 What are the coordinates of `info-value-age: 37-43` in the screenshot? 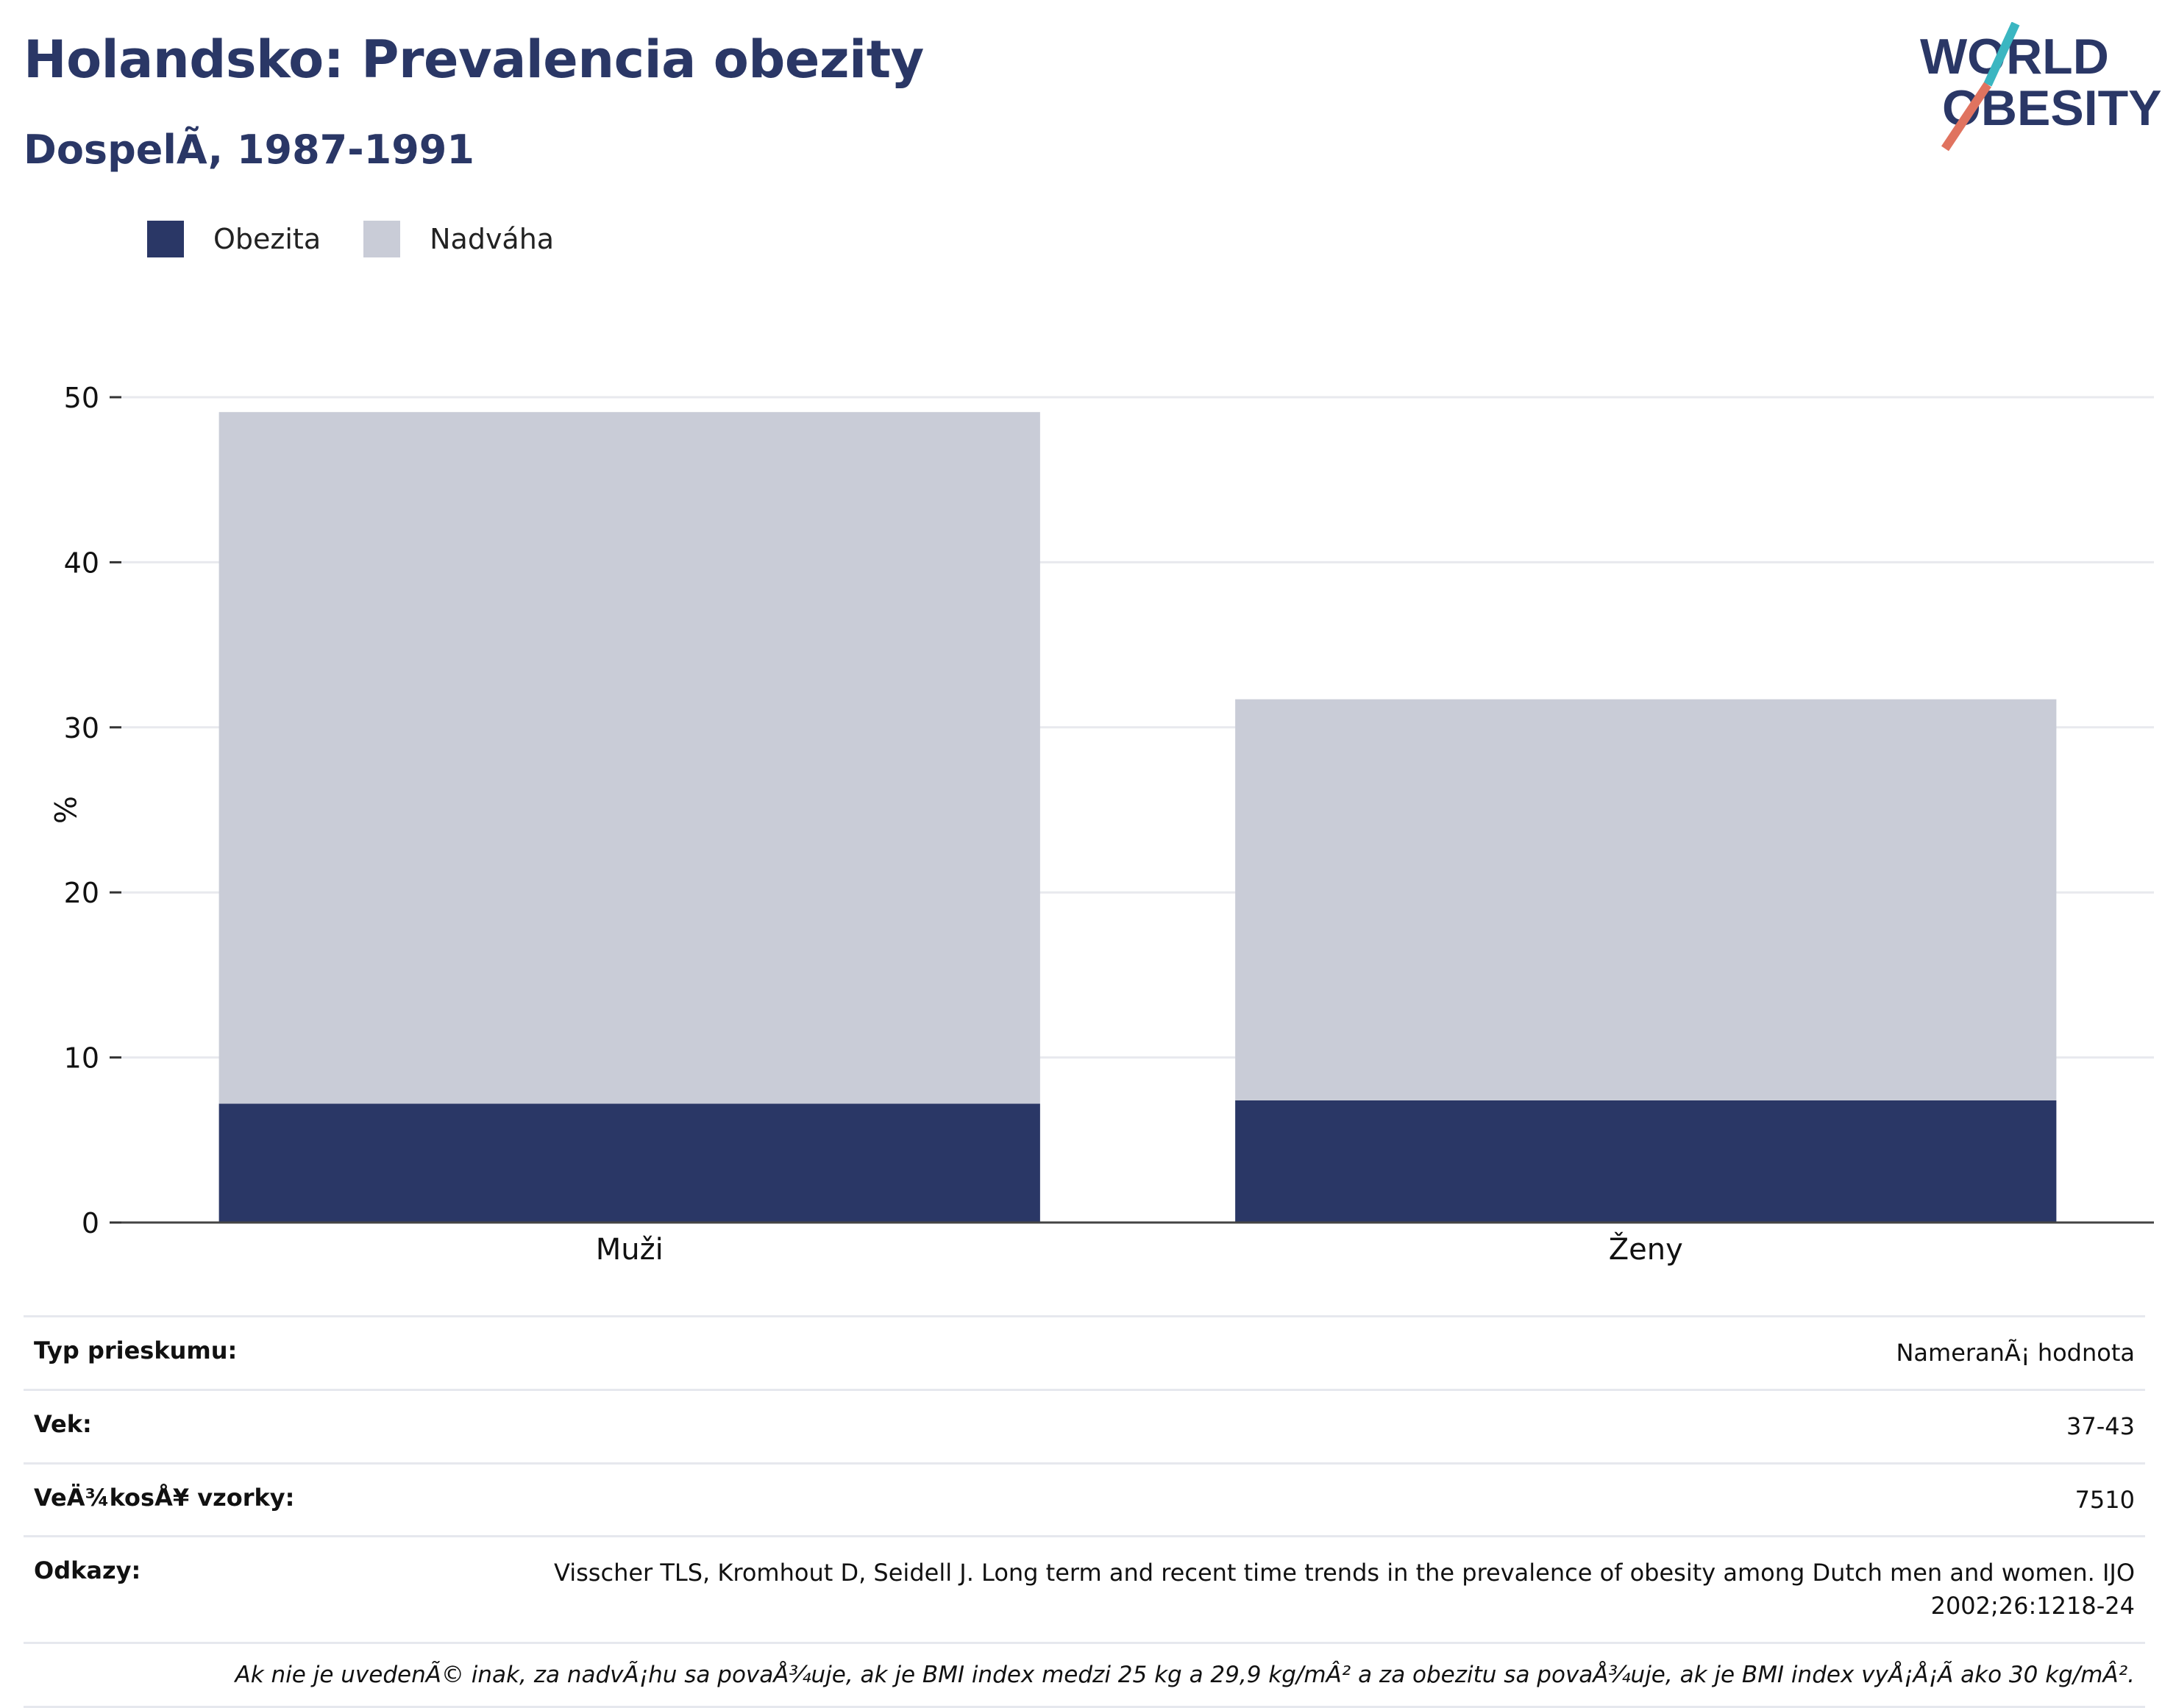 It's located at (2100, 1426).